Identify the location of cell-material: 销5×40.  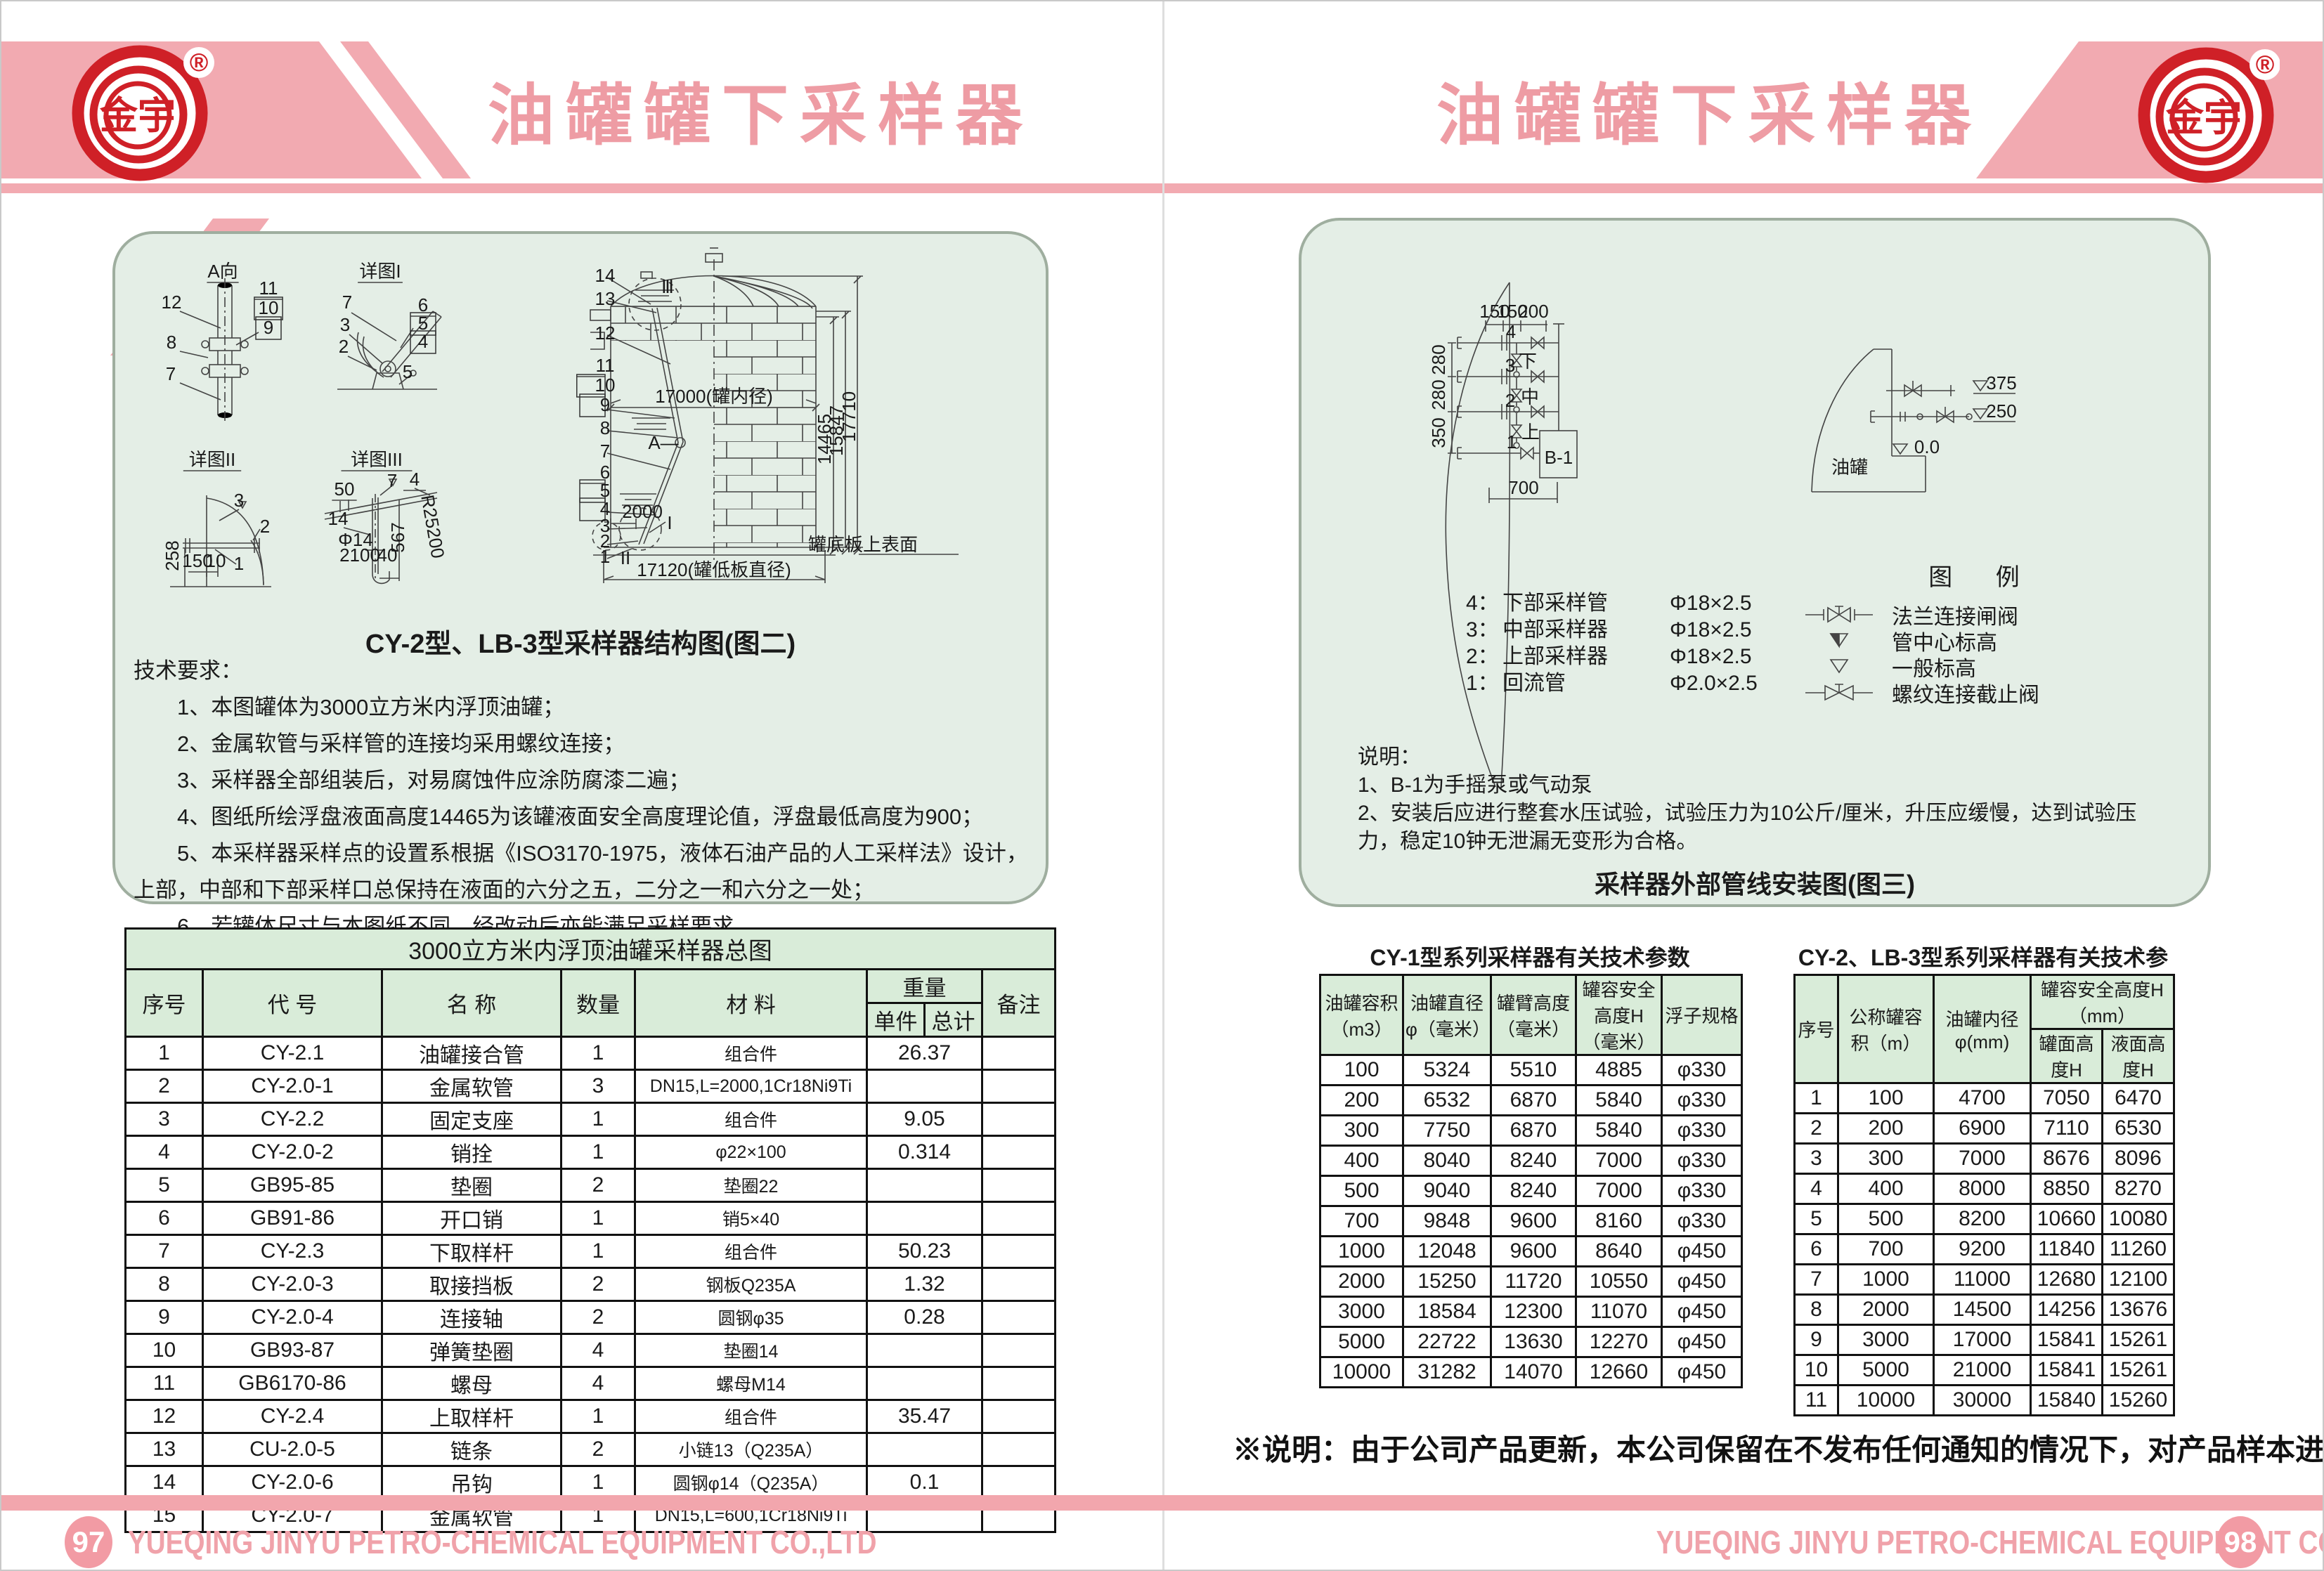
(751, 1218).